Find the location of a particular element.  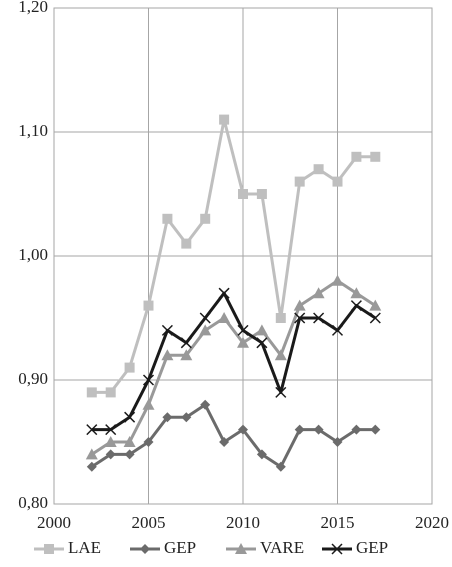

legend-label: LAE is located at coordinates (84, 547).